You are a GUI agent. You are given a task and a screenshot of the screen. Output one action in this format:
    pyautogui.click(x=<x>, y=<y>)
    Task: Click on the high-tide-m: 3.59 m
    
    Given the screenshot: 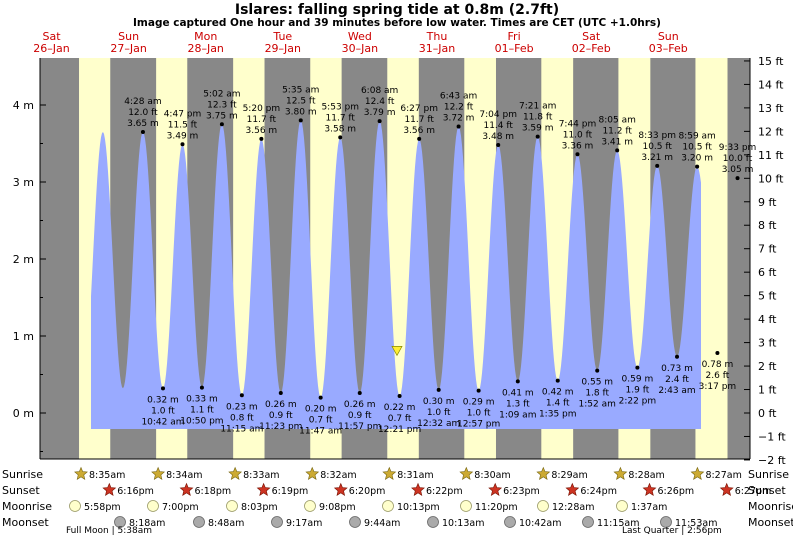 What is the action you would take?
    pyautogui.click(x=538, y=129)
    